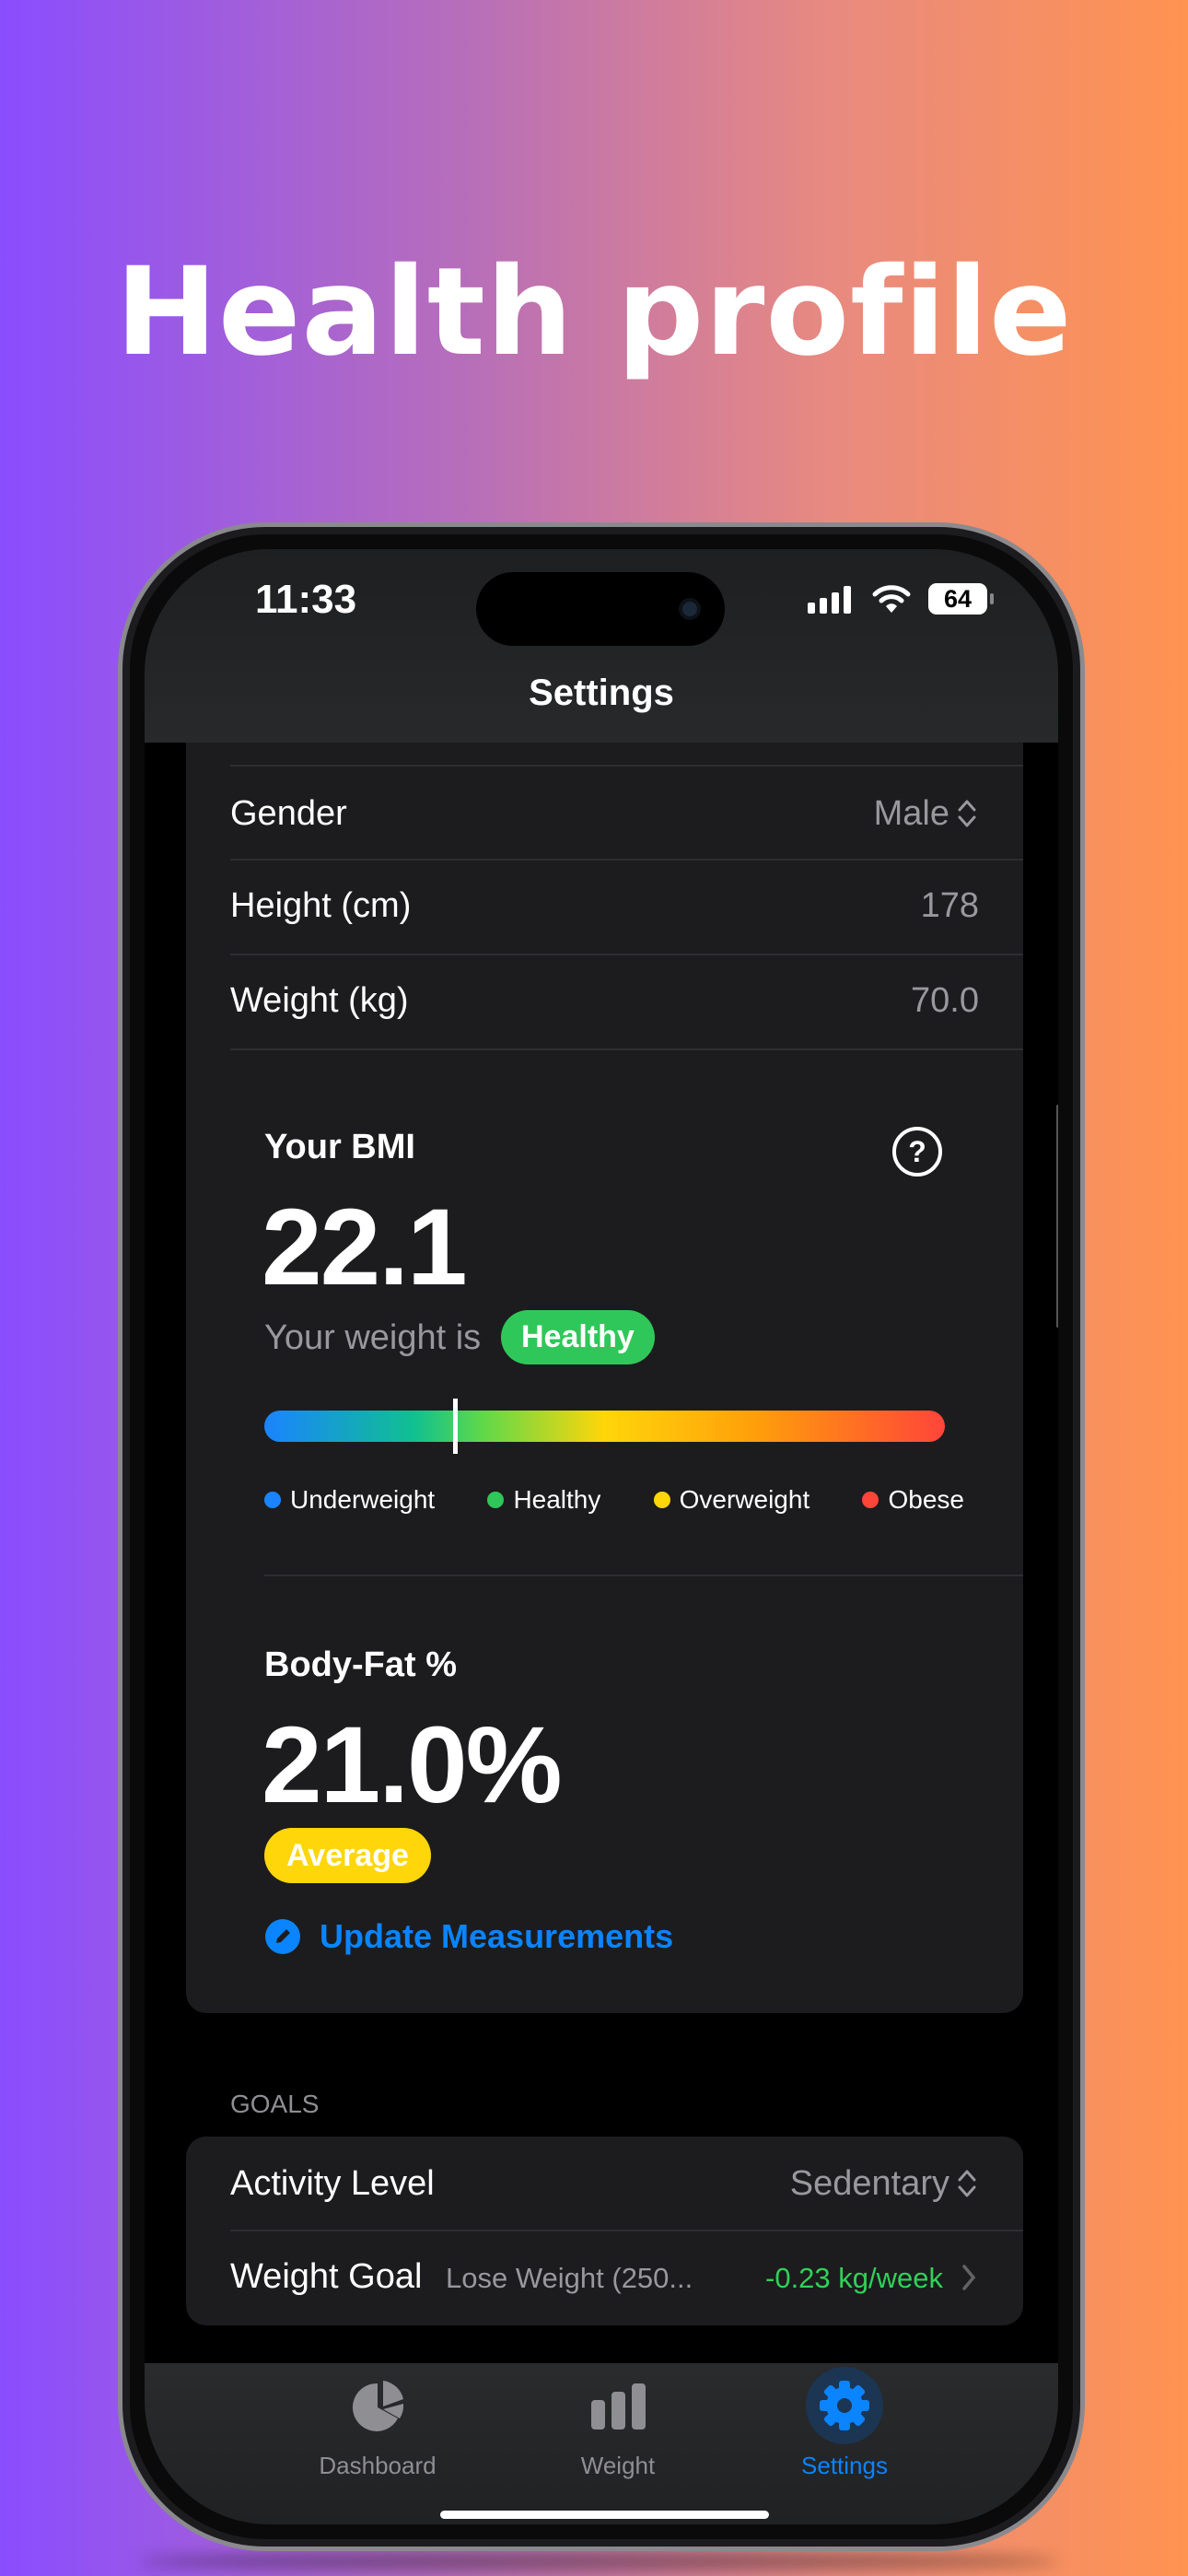 This screenshot has height=2576, width=1188. What do you see at coordinates (601, 693) in the screenshot?
I see `page-title: Settings` at bounding box center [601, 693].